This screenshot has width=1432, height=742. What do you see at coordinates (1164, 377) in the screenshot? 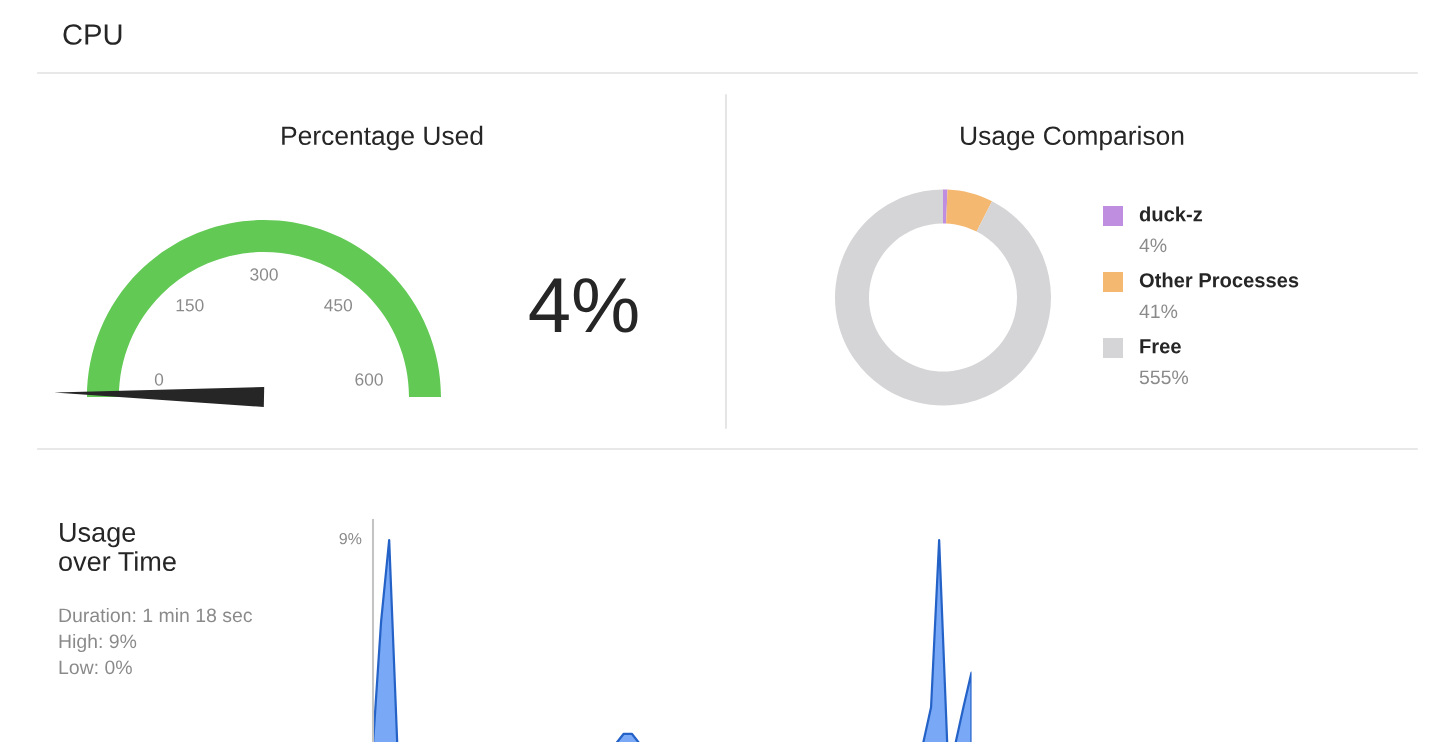
I see `data-label: 555%` at bounding box center [1164, 377].